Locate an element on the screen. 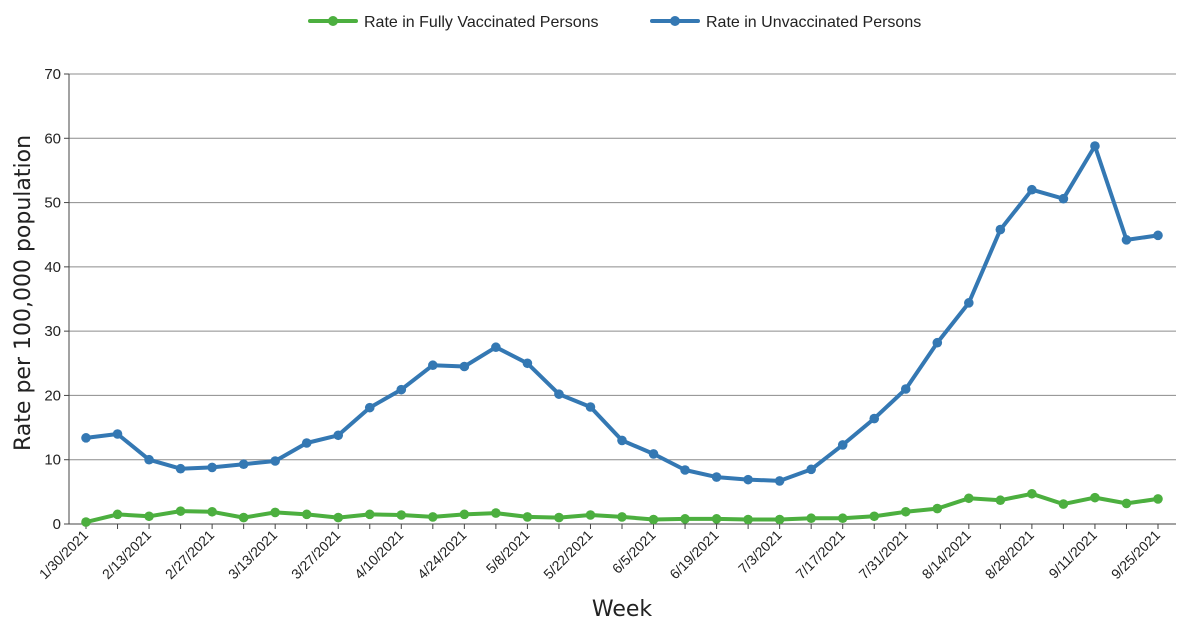  legend-item-fully-vaccinated: Rate in Fully Vaccinated Persons is located at coordinates (453, 22).